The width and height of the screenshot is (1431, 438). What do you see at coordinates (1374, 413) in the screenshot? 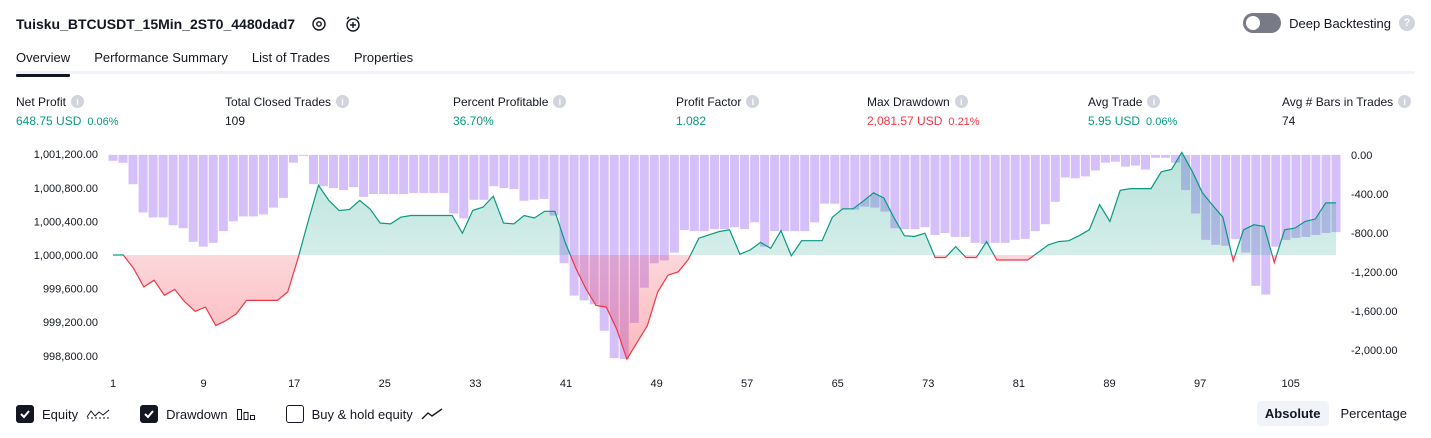
I see `mode-percentage: Percentage` at bounding box center [1374, 413].